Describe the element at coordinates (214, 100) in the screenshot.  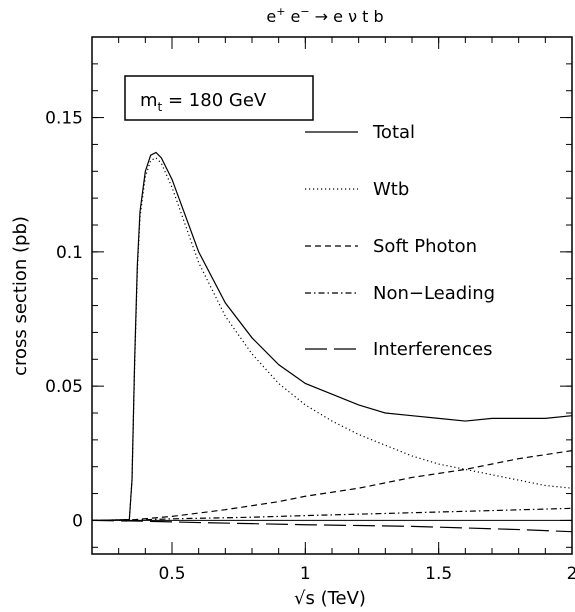
I see `annotation-rest: = 180 GeV` at that location.